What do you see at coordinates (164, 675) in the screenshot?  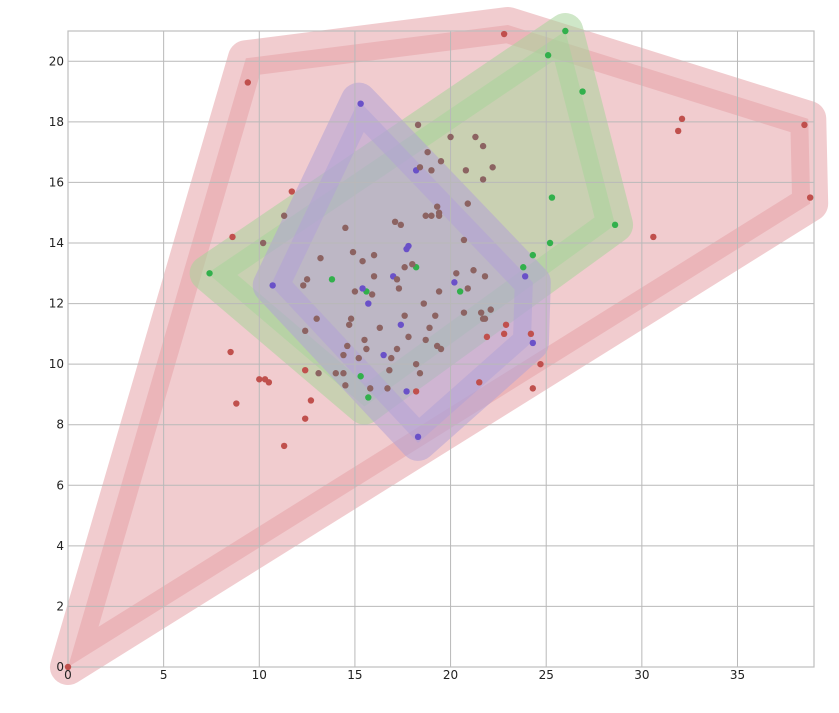 I see `x-tick-label-1: 5` at bounding box center [164, 675].